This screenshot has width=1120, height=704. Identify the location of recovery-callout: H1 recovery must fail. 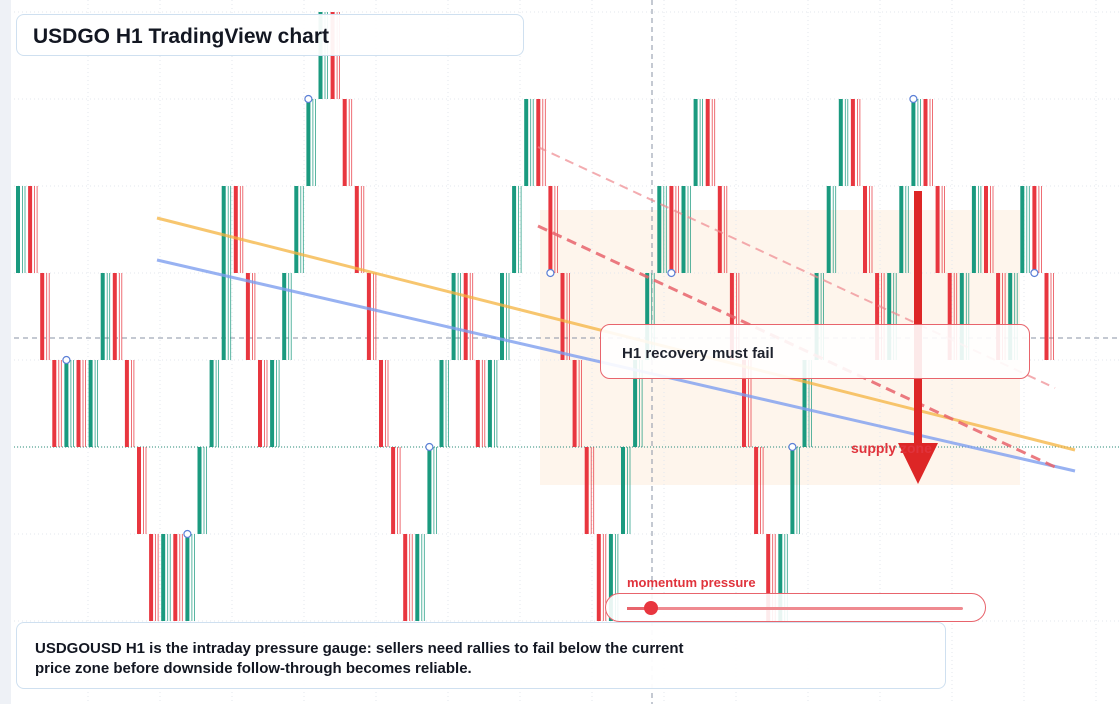
(815, 351).